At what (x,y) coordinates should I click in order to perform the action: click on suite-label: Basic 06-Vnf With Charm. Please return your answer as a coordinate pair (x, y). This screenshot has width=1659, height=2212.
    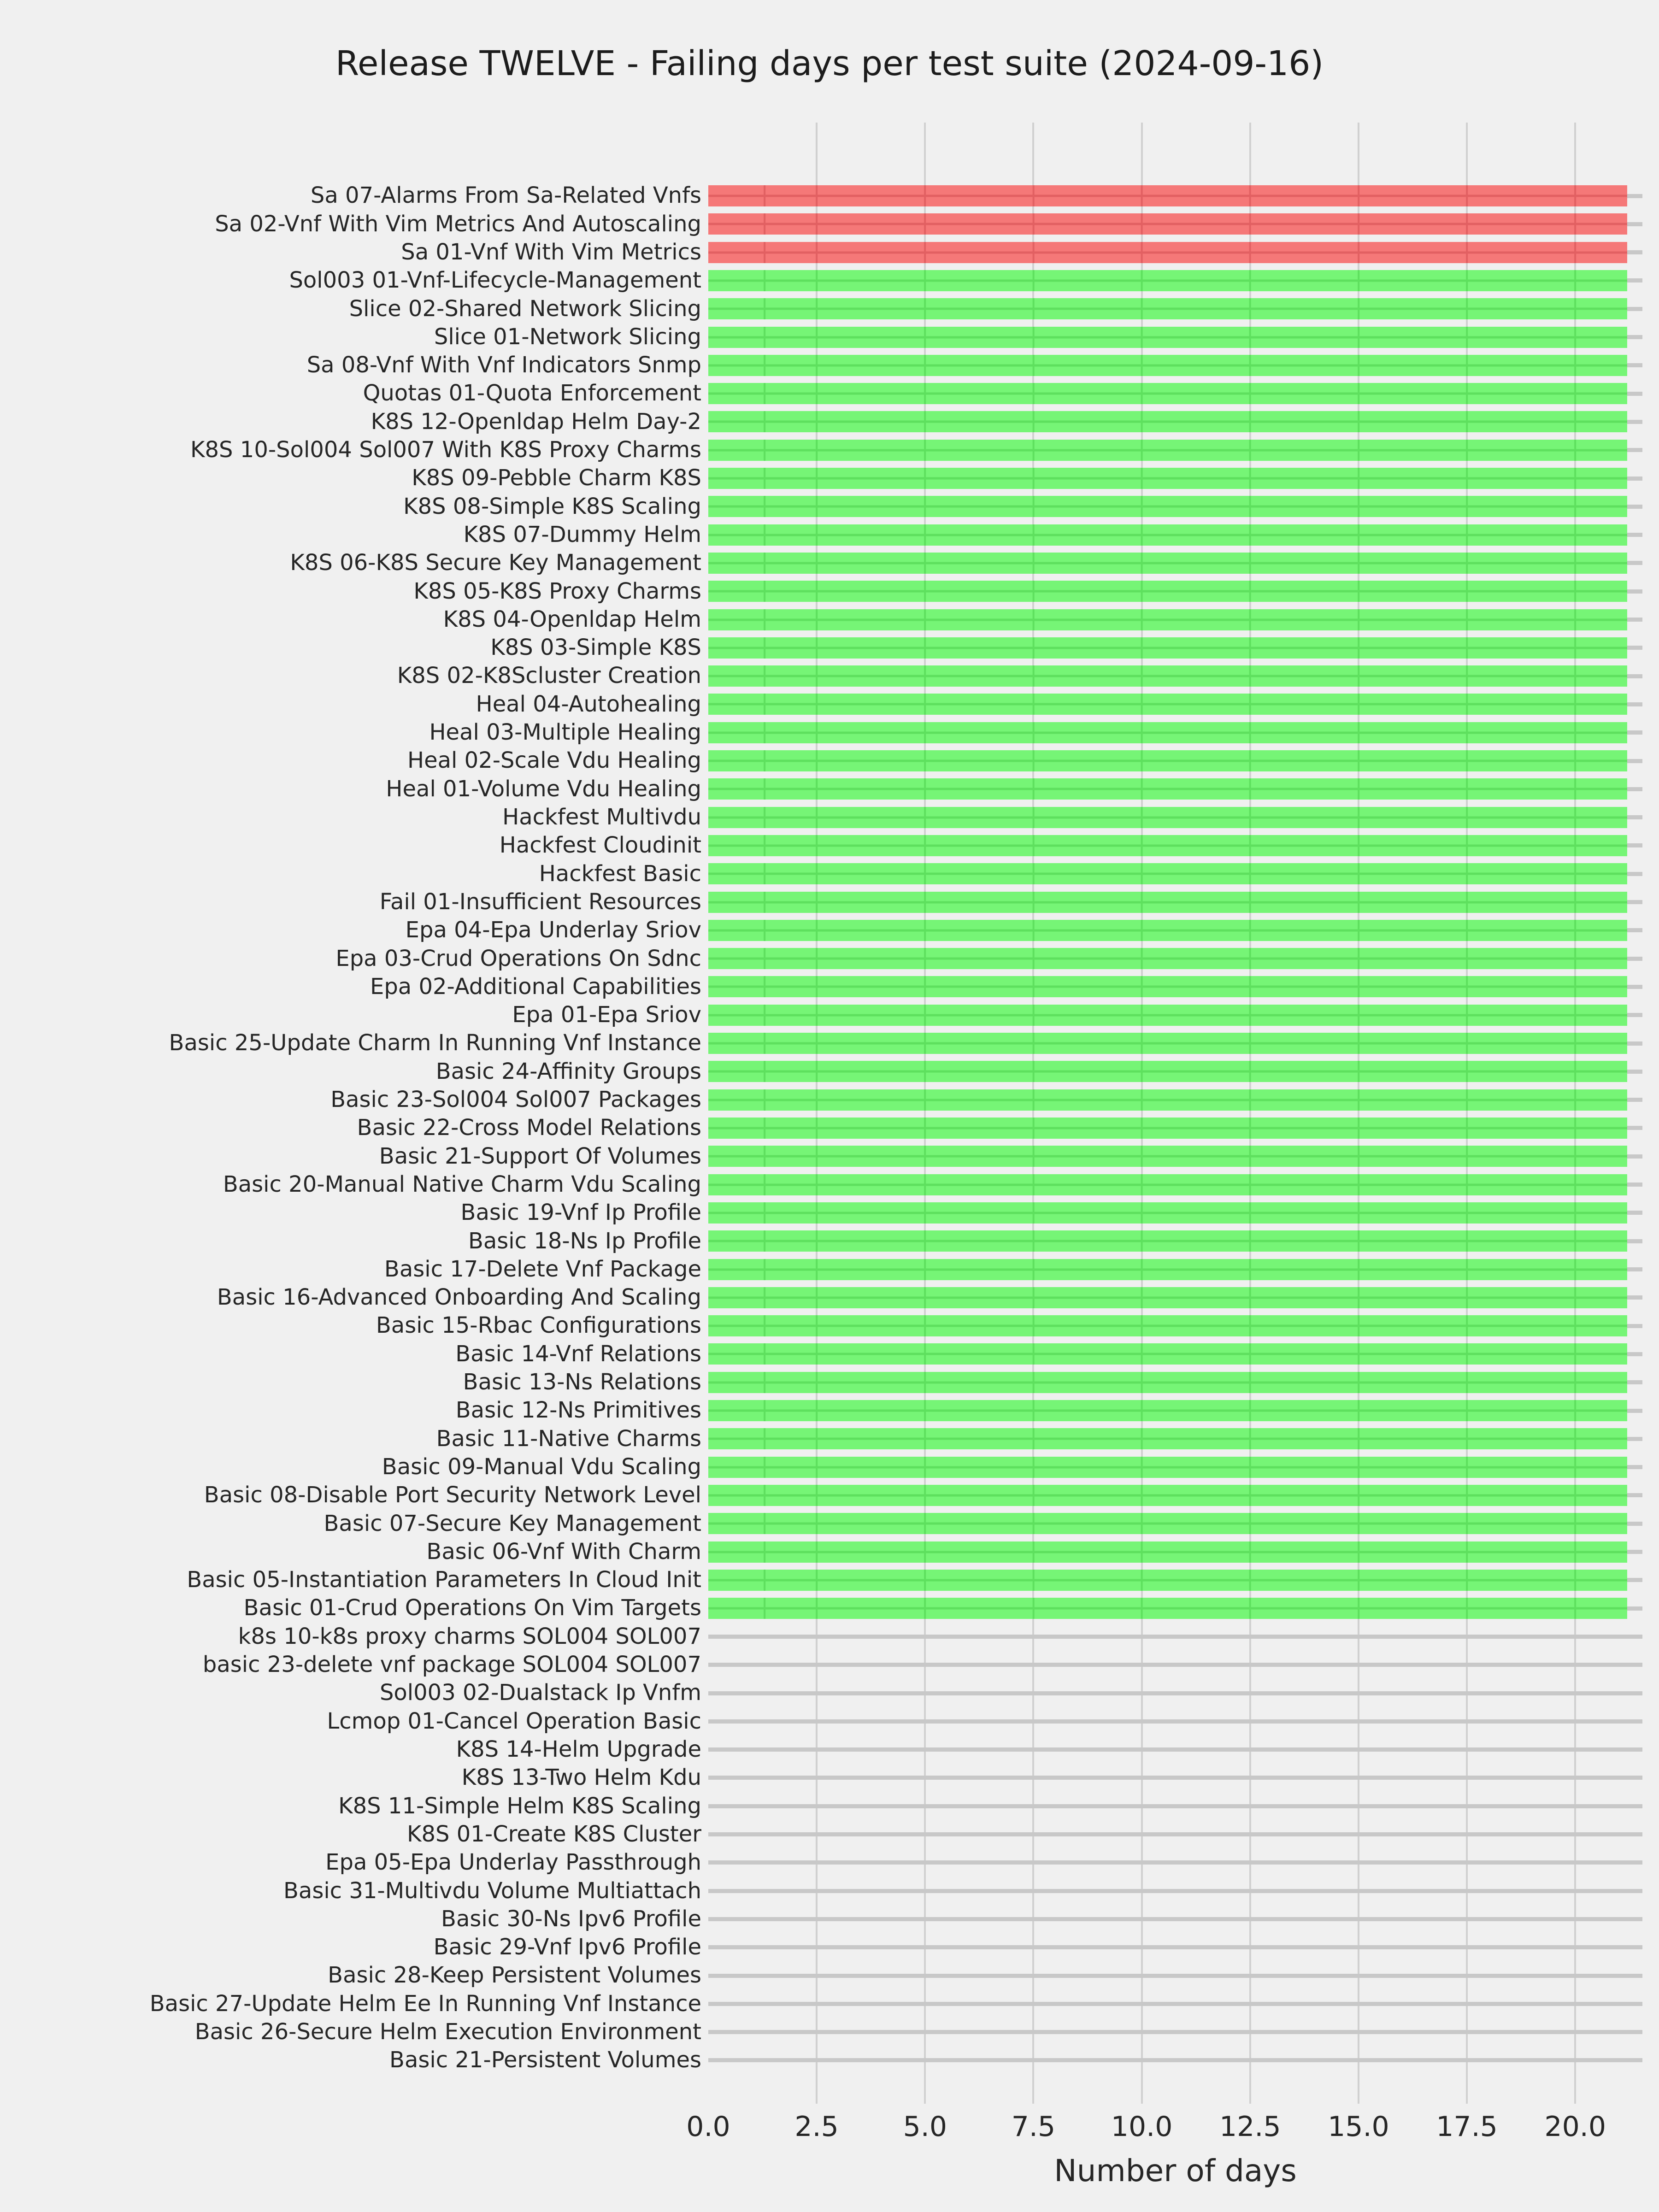
    Looking at the image, I should click on (563, 1551).